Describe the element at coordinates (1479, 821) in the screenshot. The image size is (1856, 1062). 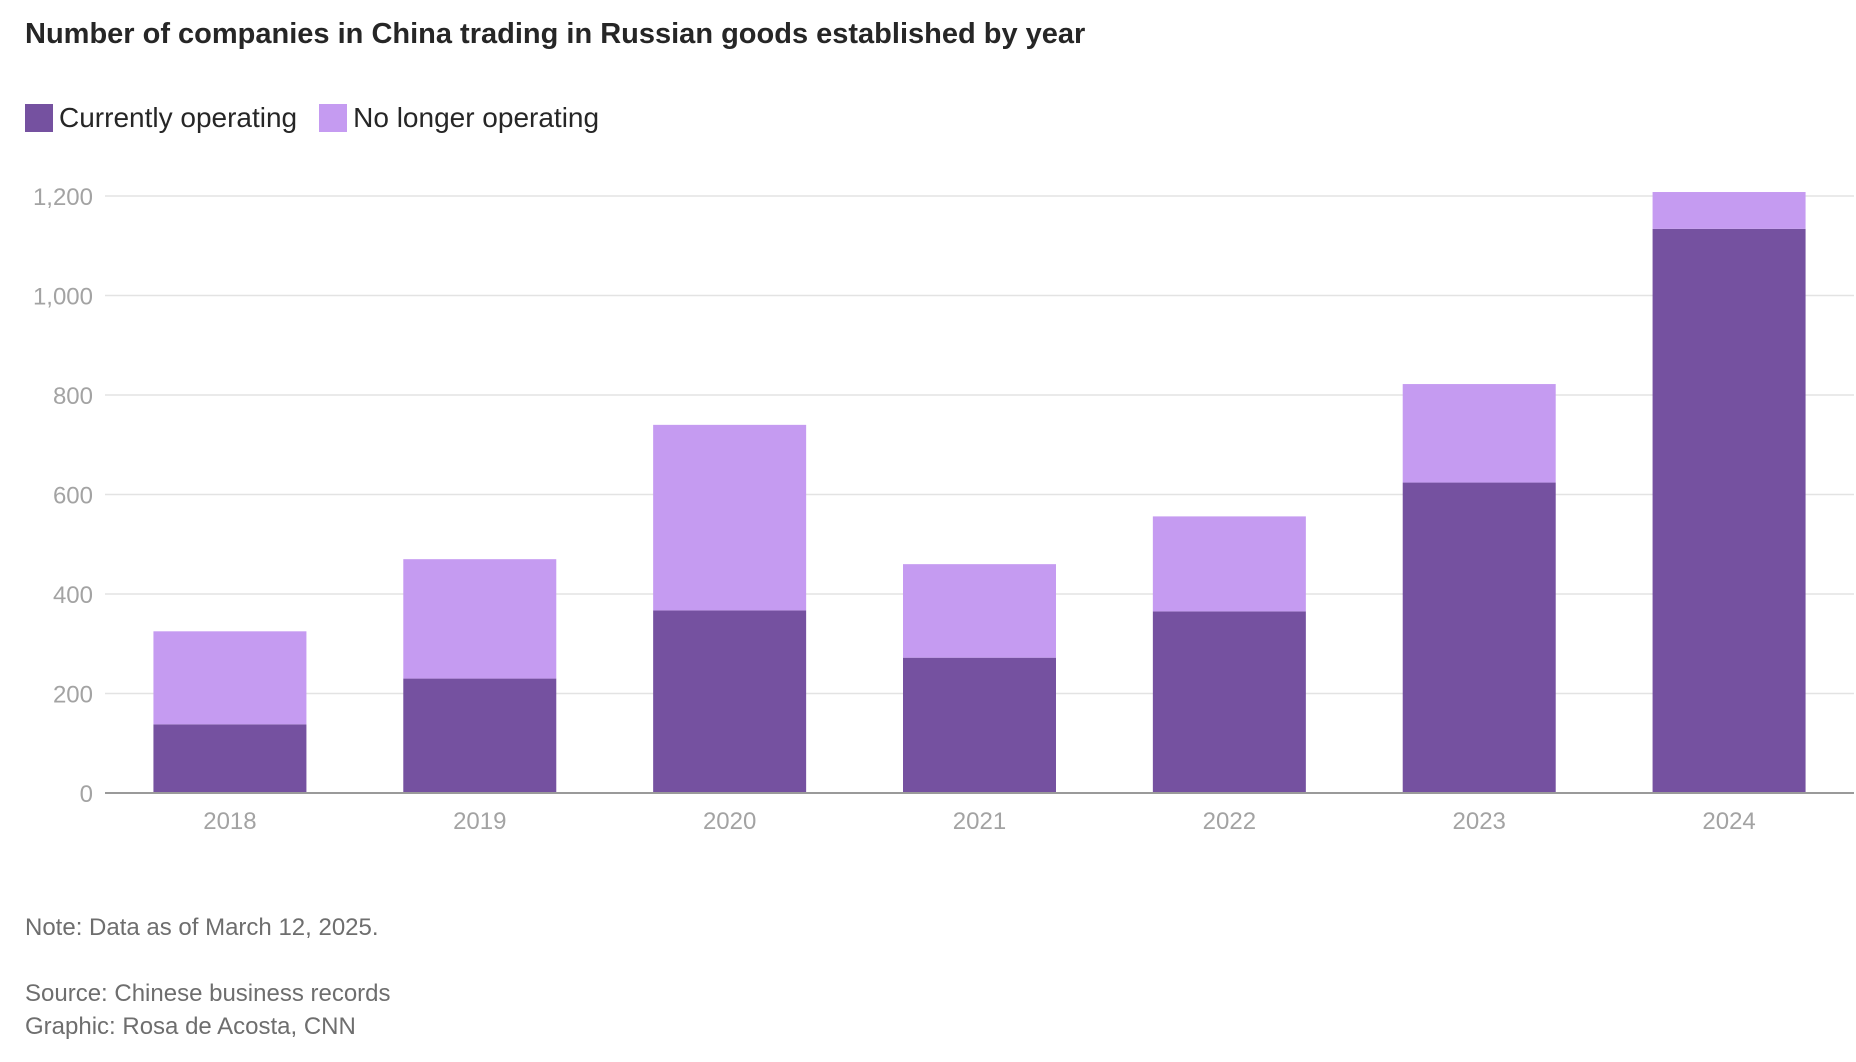
I see `x-tick-label: 2023` at that location.